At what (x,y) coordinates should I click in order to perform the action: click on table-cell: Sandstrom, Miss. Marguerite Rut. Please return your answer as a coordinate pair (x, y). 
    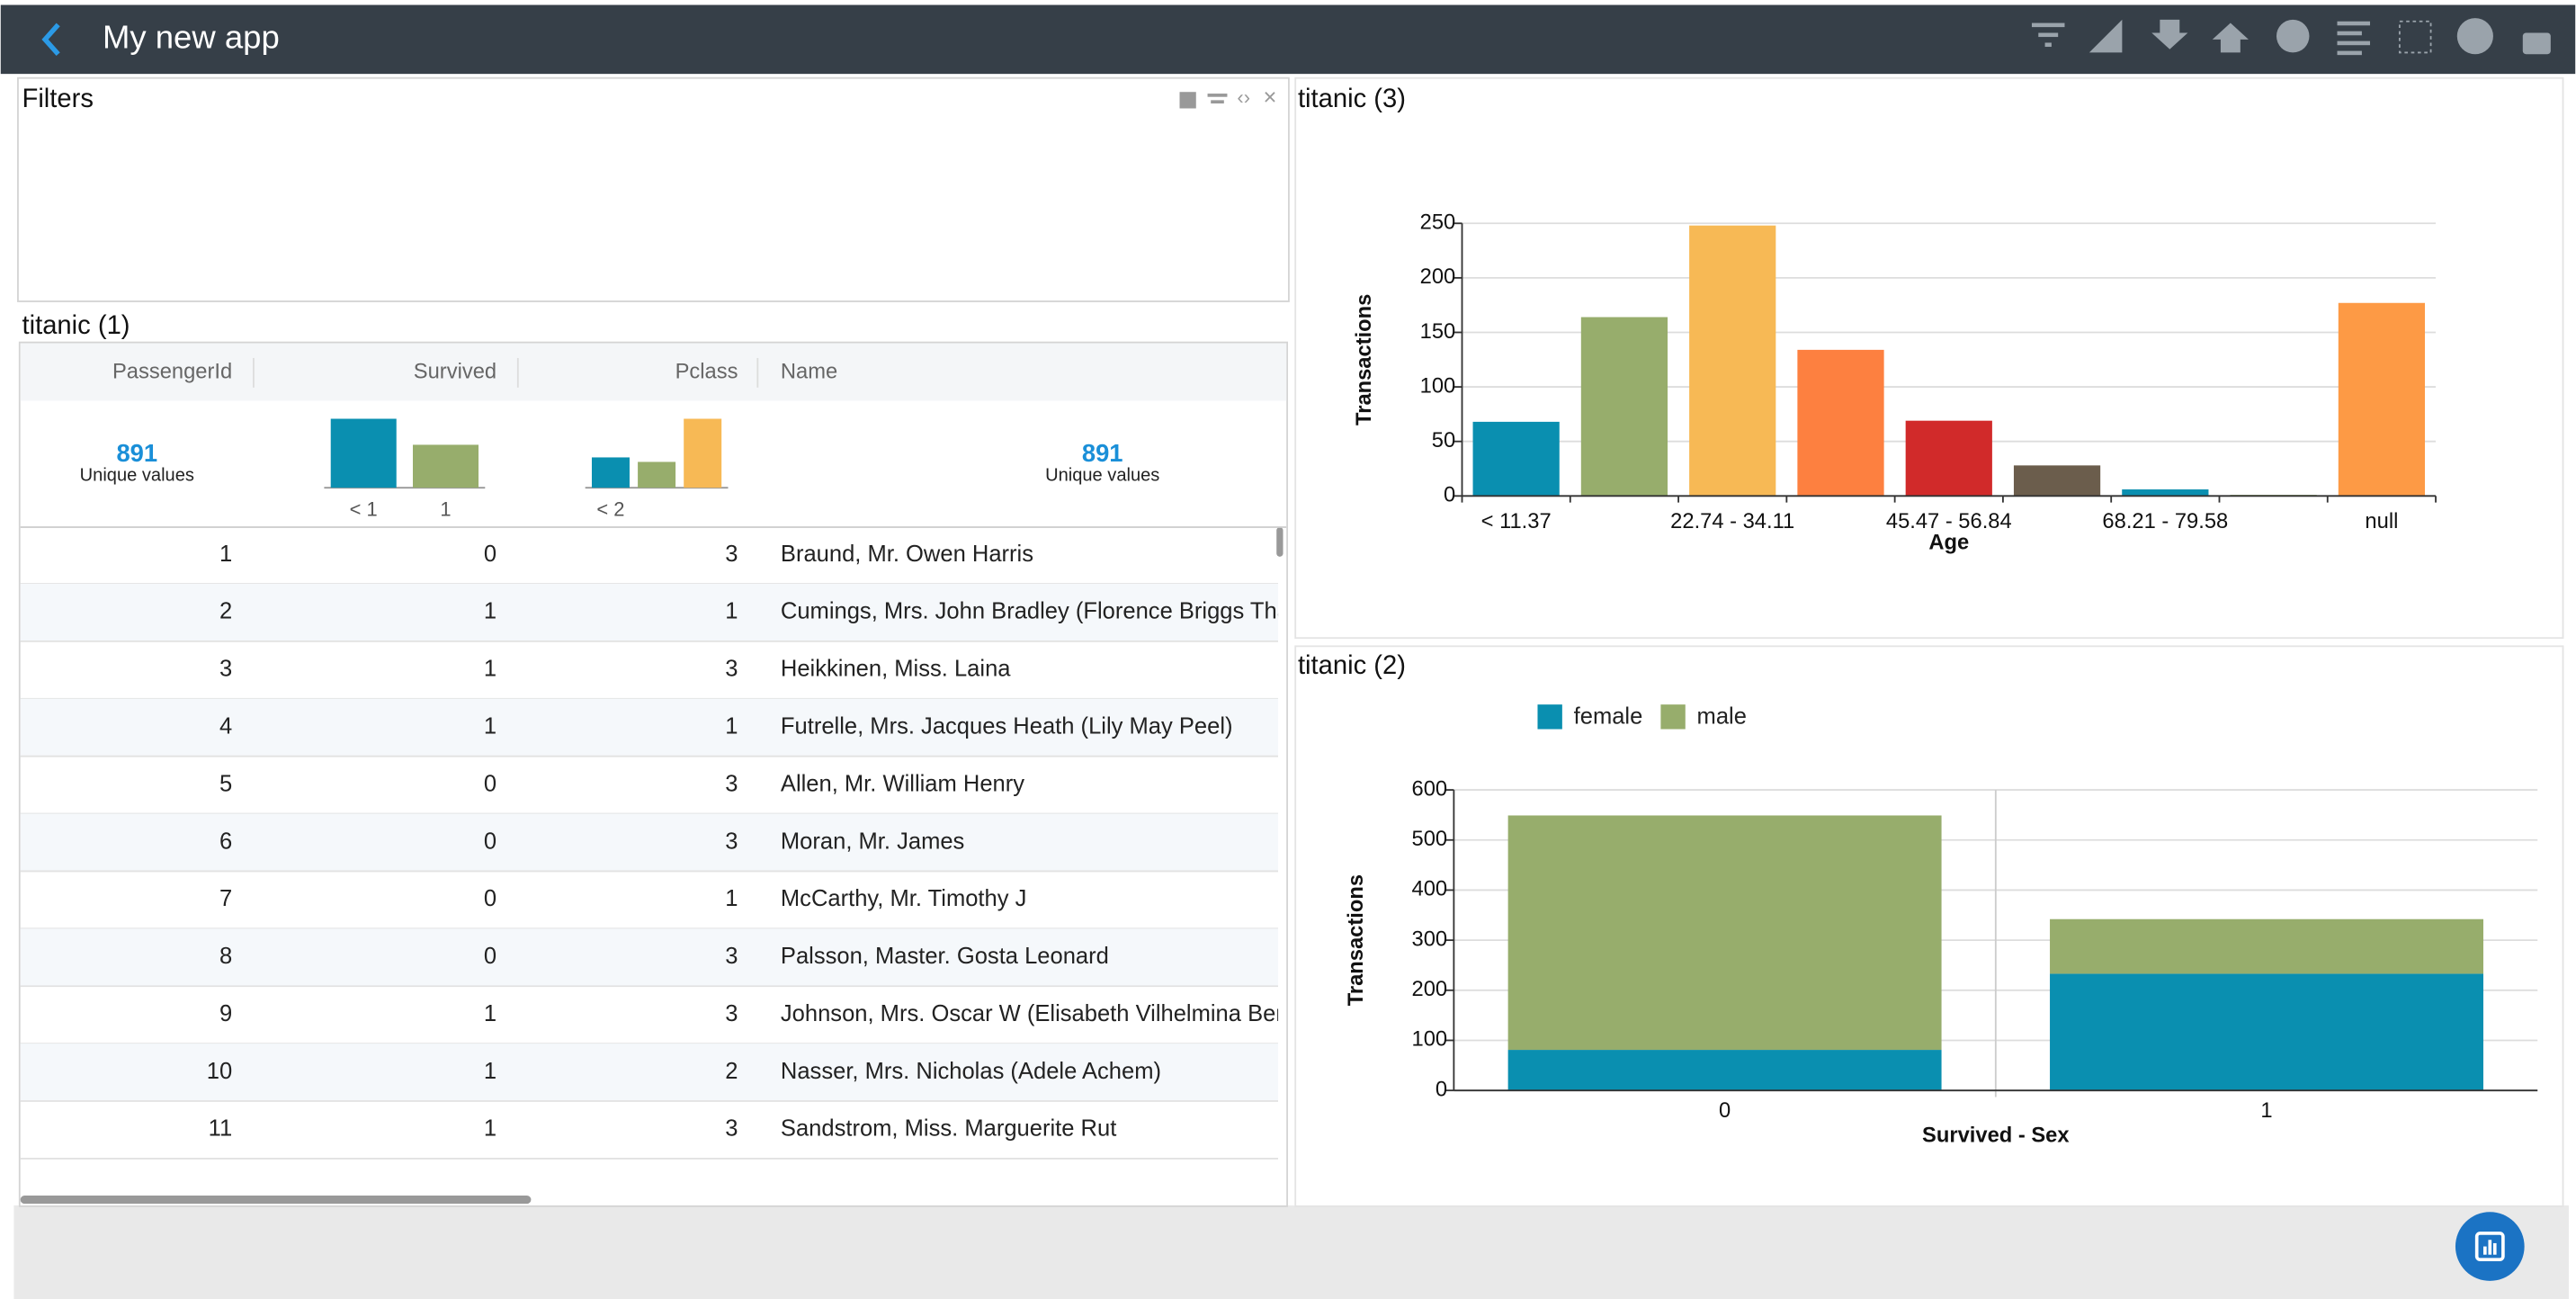
    Looking at the image, I should click on (948, 1129).